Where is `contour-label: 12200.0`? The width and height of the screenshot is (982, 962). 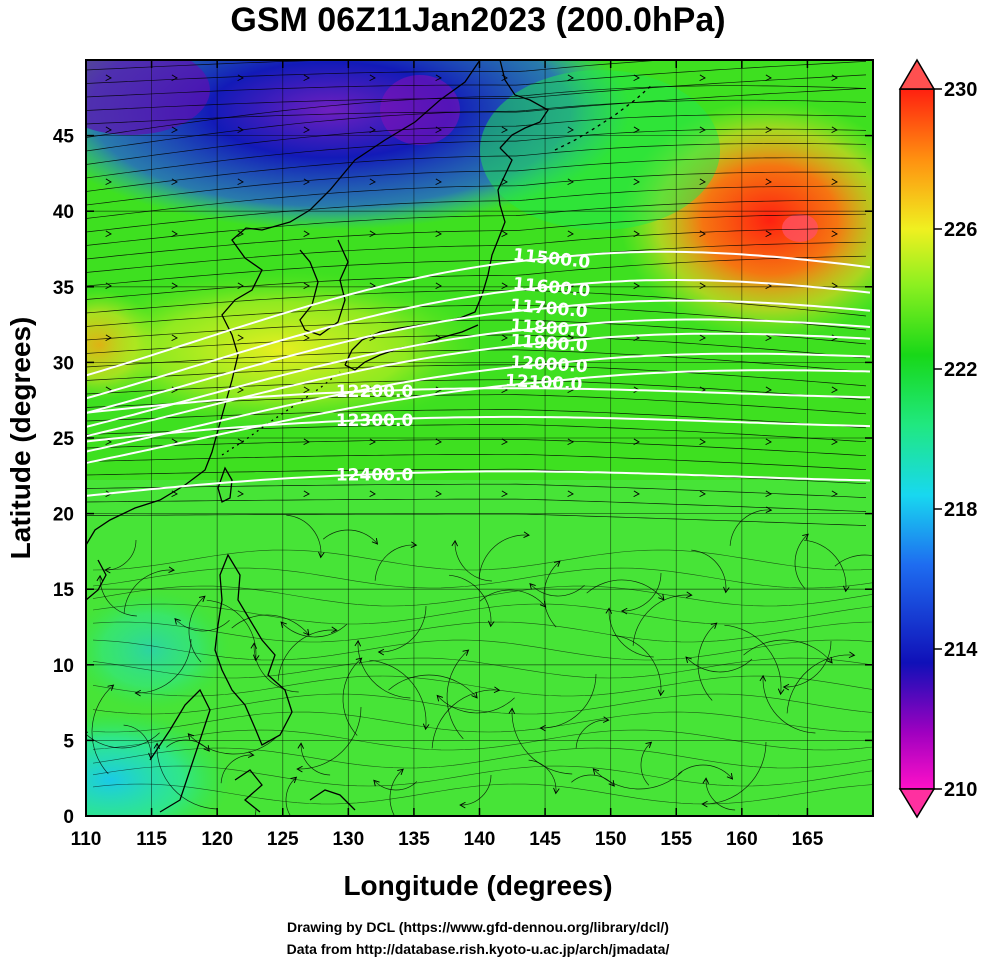 contour-label: 12200.0 is located at coordinates (375, 392).